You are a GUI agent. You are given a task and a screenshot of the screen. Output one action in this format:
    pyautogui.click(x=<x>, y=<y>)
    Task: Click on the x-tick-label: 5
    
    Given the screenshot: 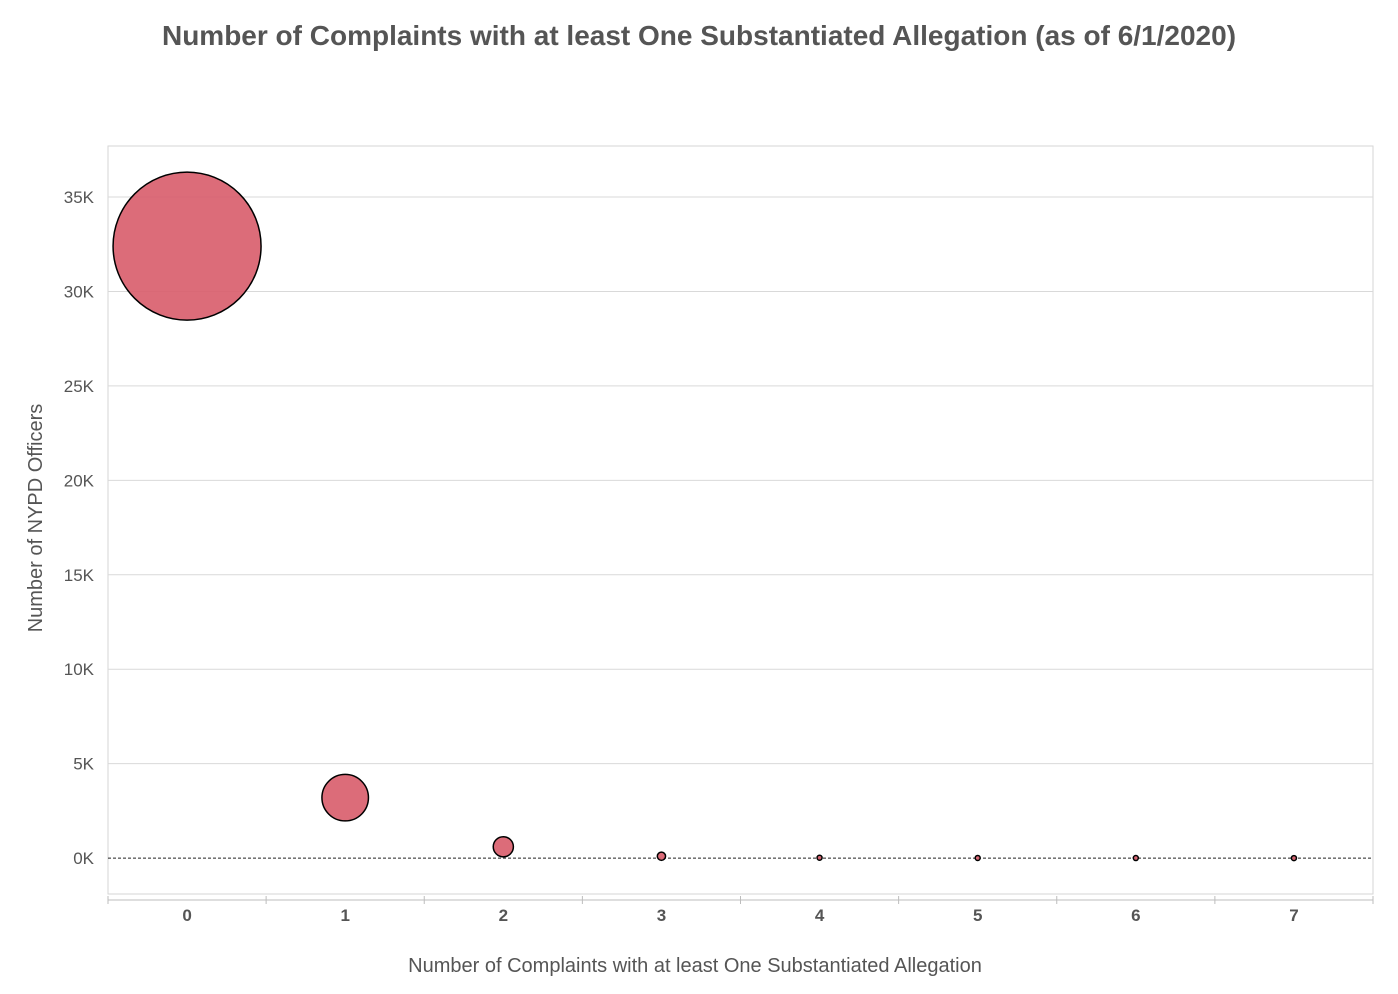 What is the action you would take?
    pyautogui.click(x=977, y=915)
    